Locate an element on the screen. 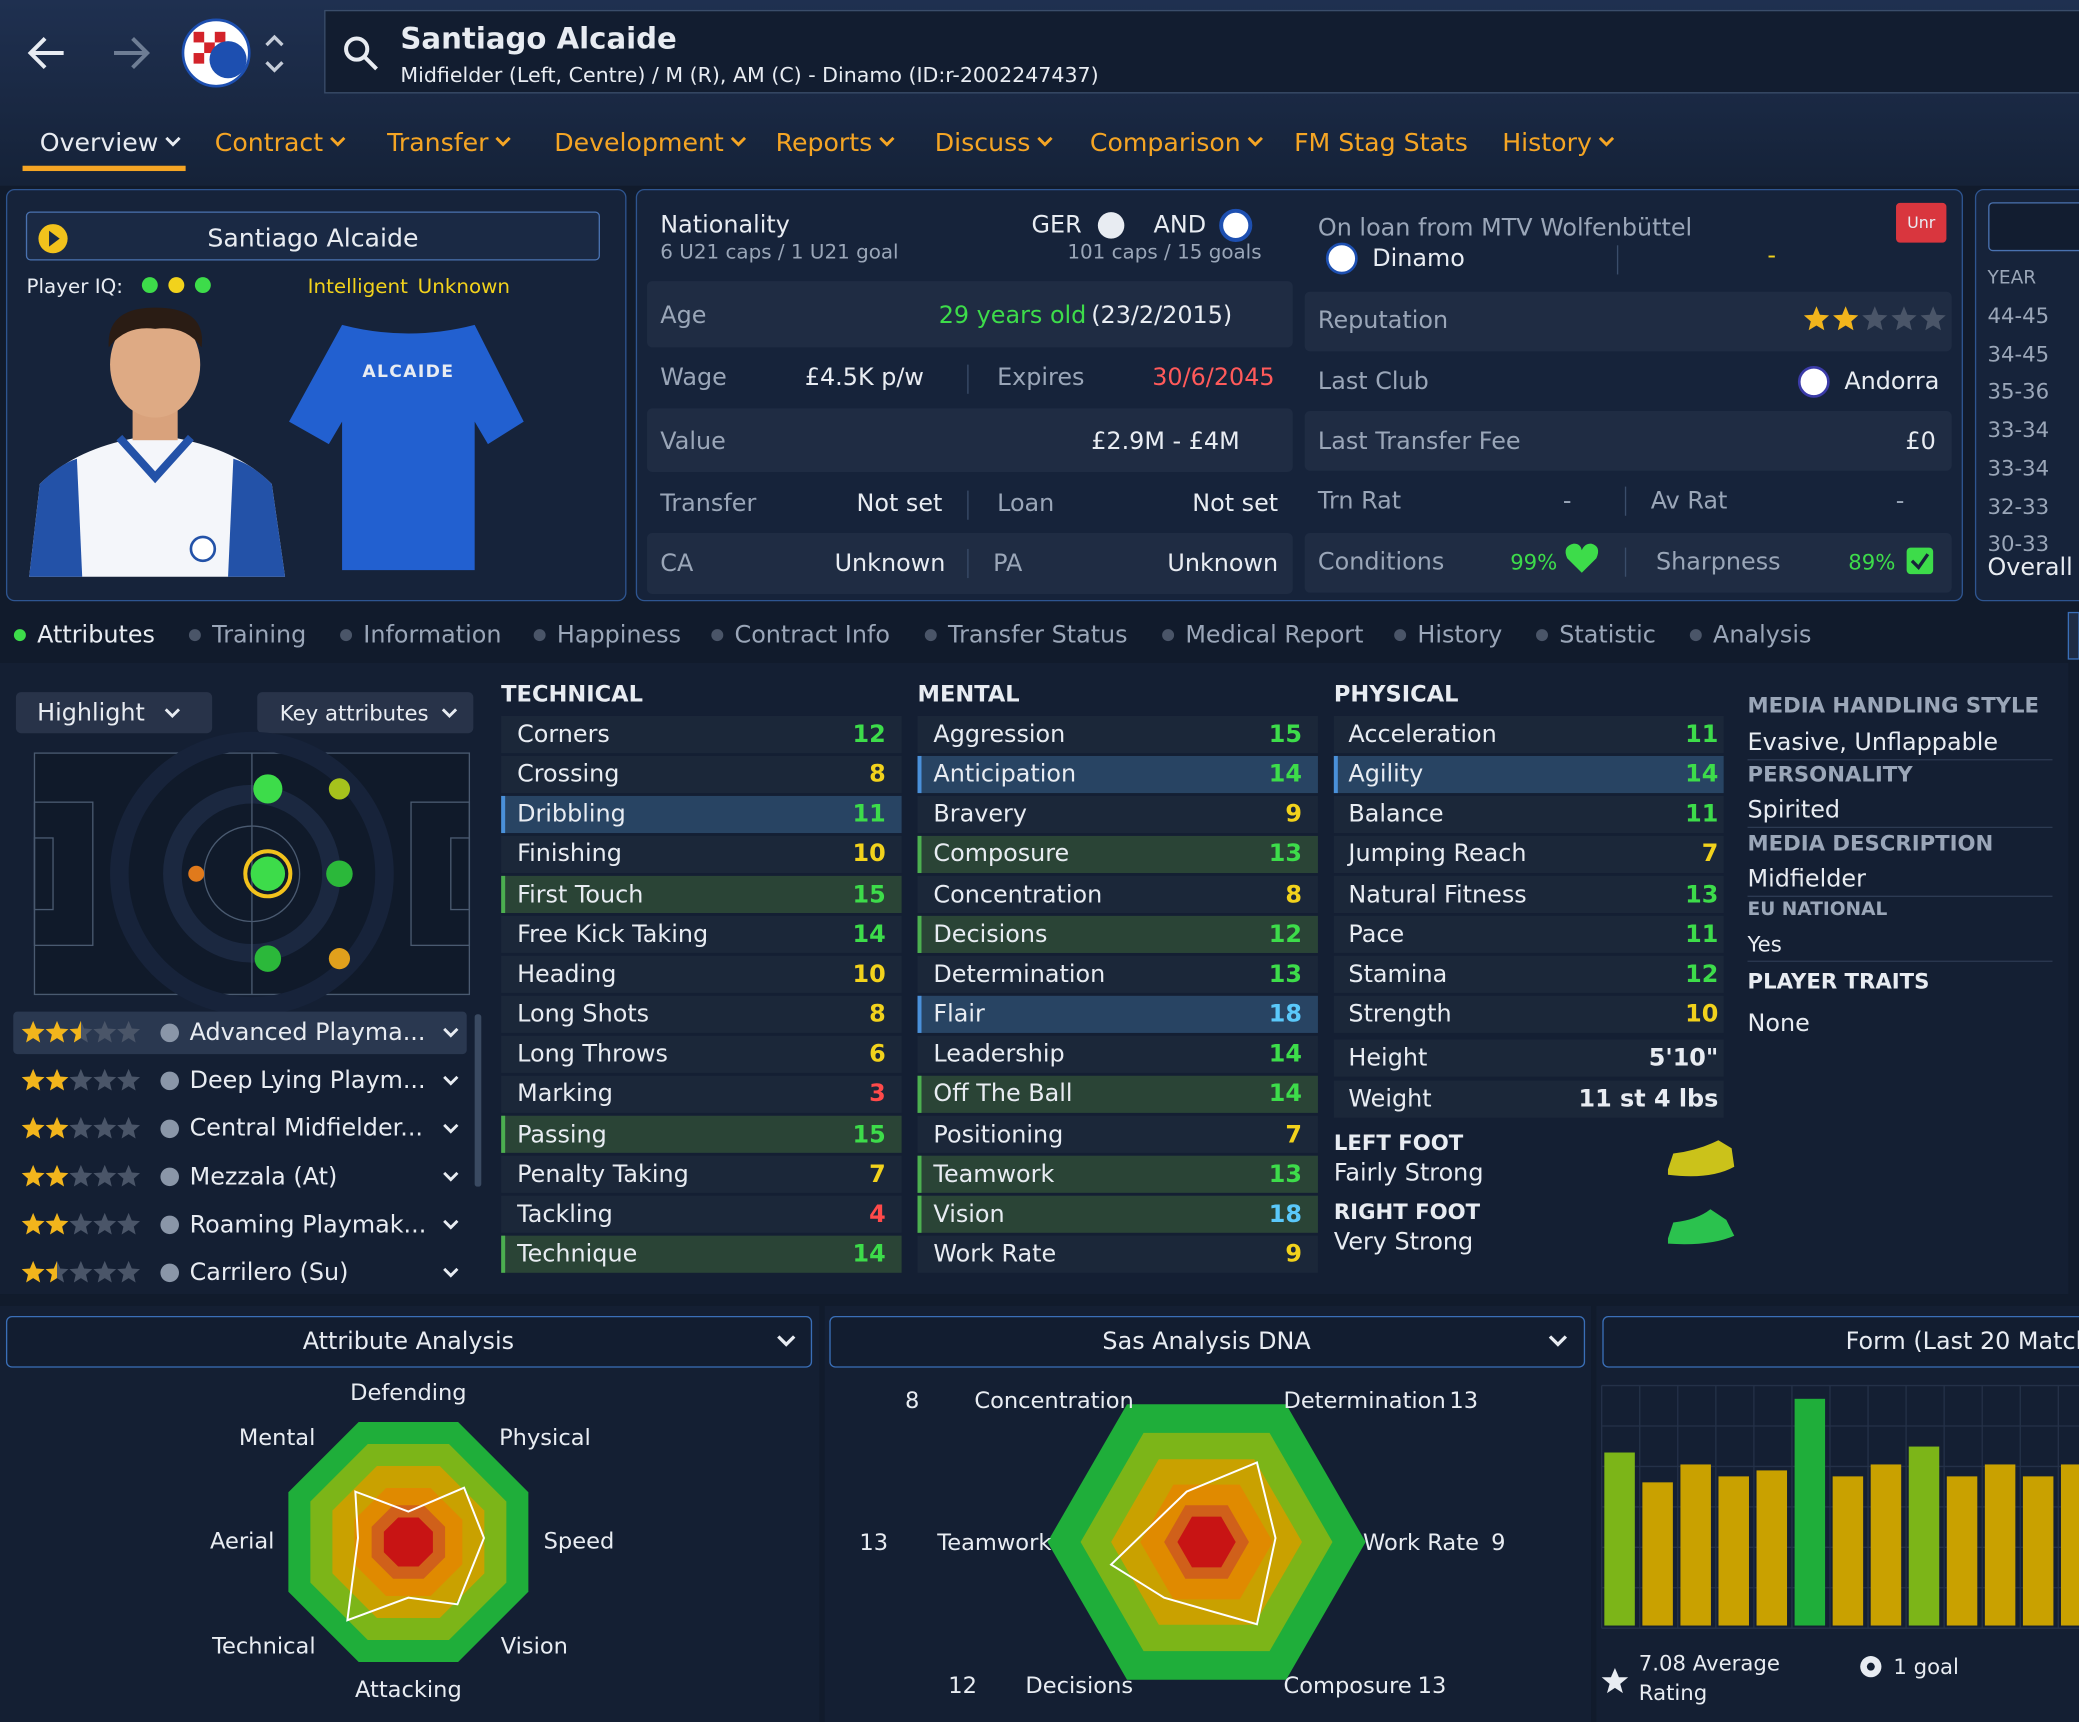  nav-tab: Contract is located at coordinates (269, 143).